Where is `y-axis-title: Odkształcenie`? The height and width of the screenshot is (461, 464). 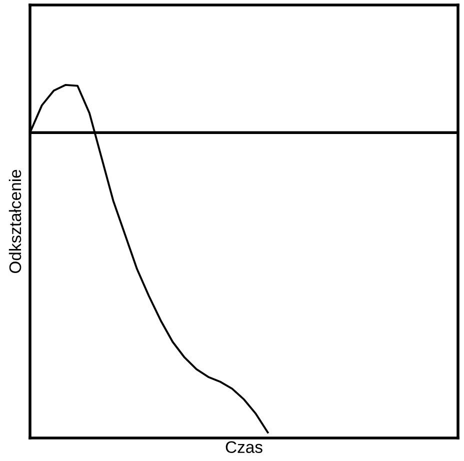 y-axis-title: Odkształcenie is located at coordinates (15, 222).